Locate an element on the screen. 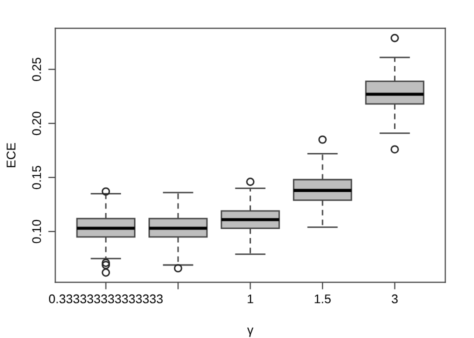 The width and height of the screenshot is (474, 338). x-tick-label: 3 is located at coordinates (395, 299).